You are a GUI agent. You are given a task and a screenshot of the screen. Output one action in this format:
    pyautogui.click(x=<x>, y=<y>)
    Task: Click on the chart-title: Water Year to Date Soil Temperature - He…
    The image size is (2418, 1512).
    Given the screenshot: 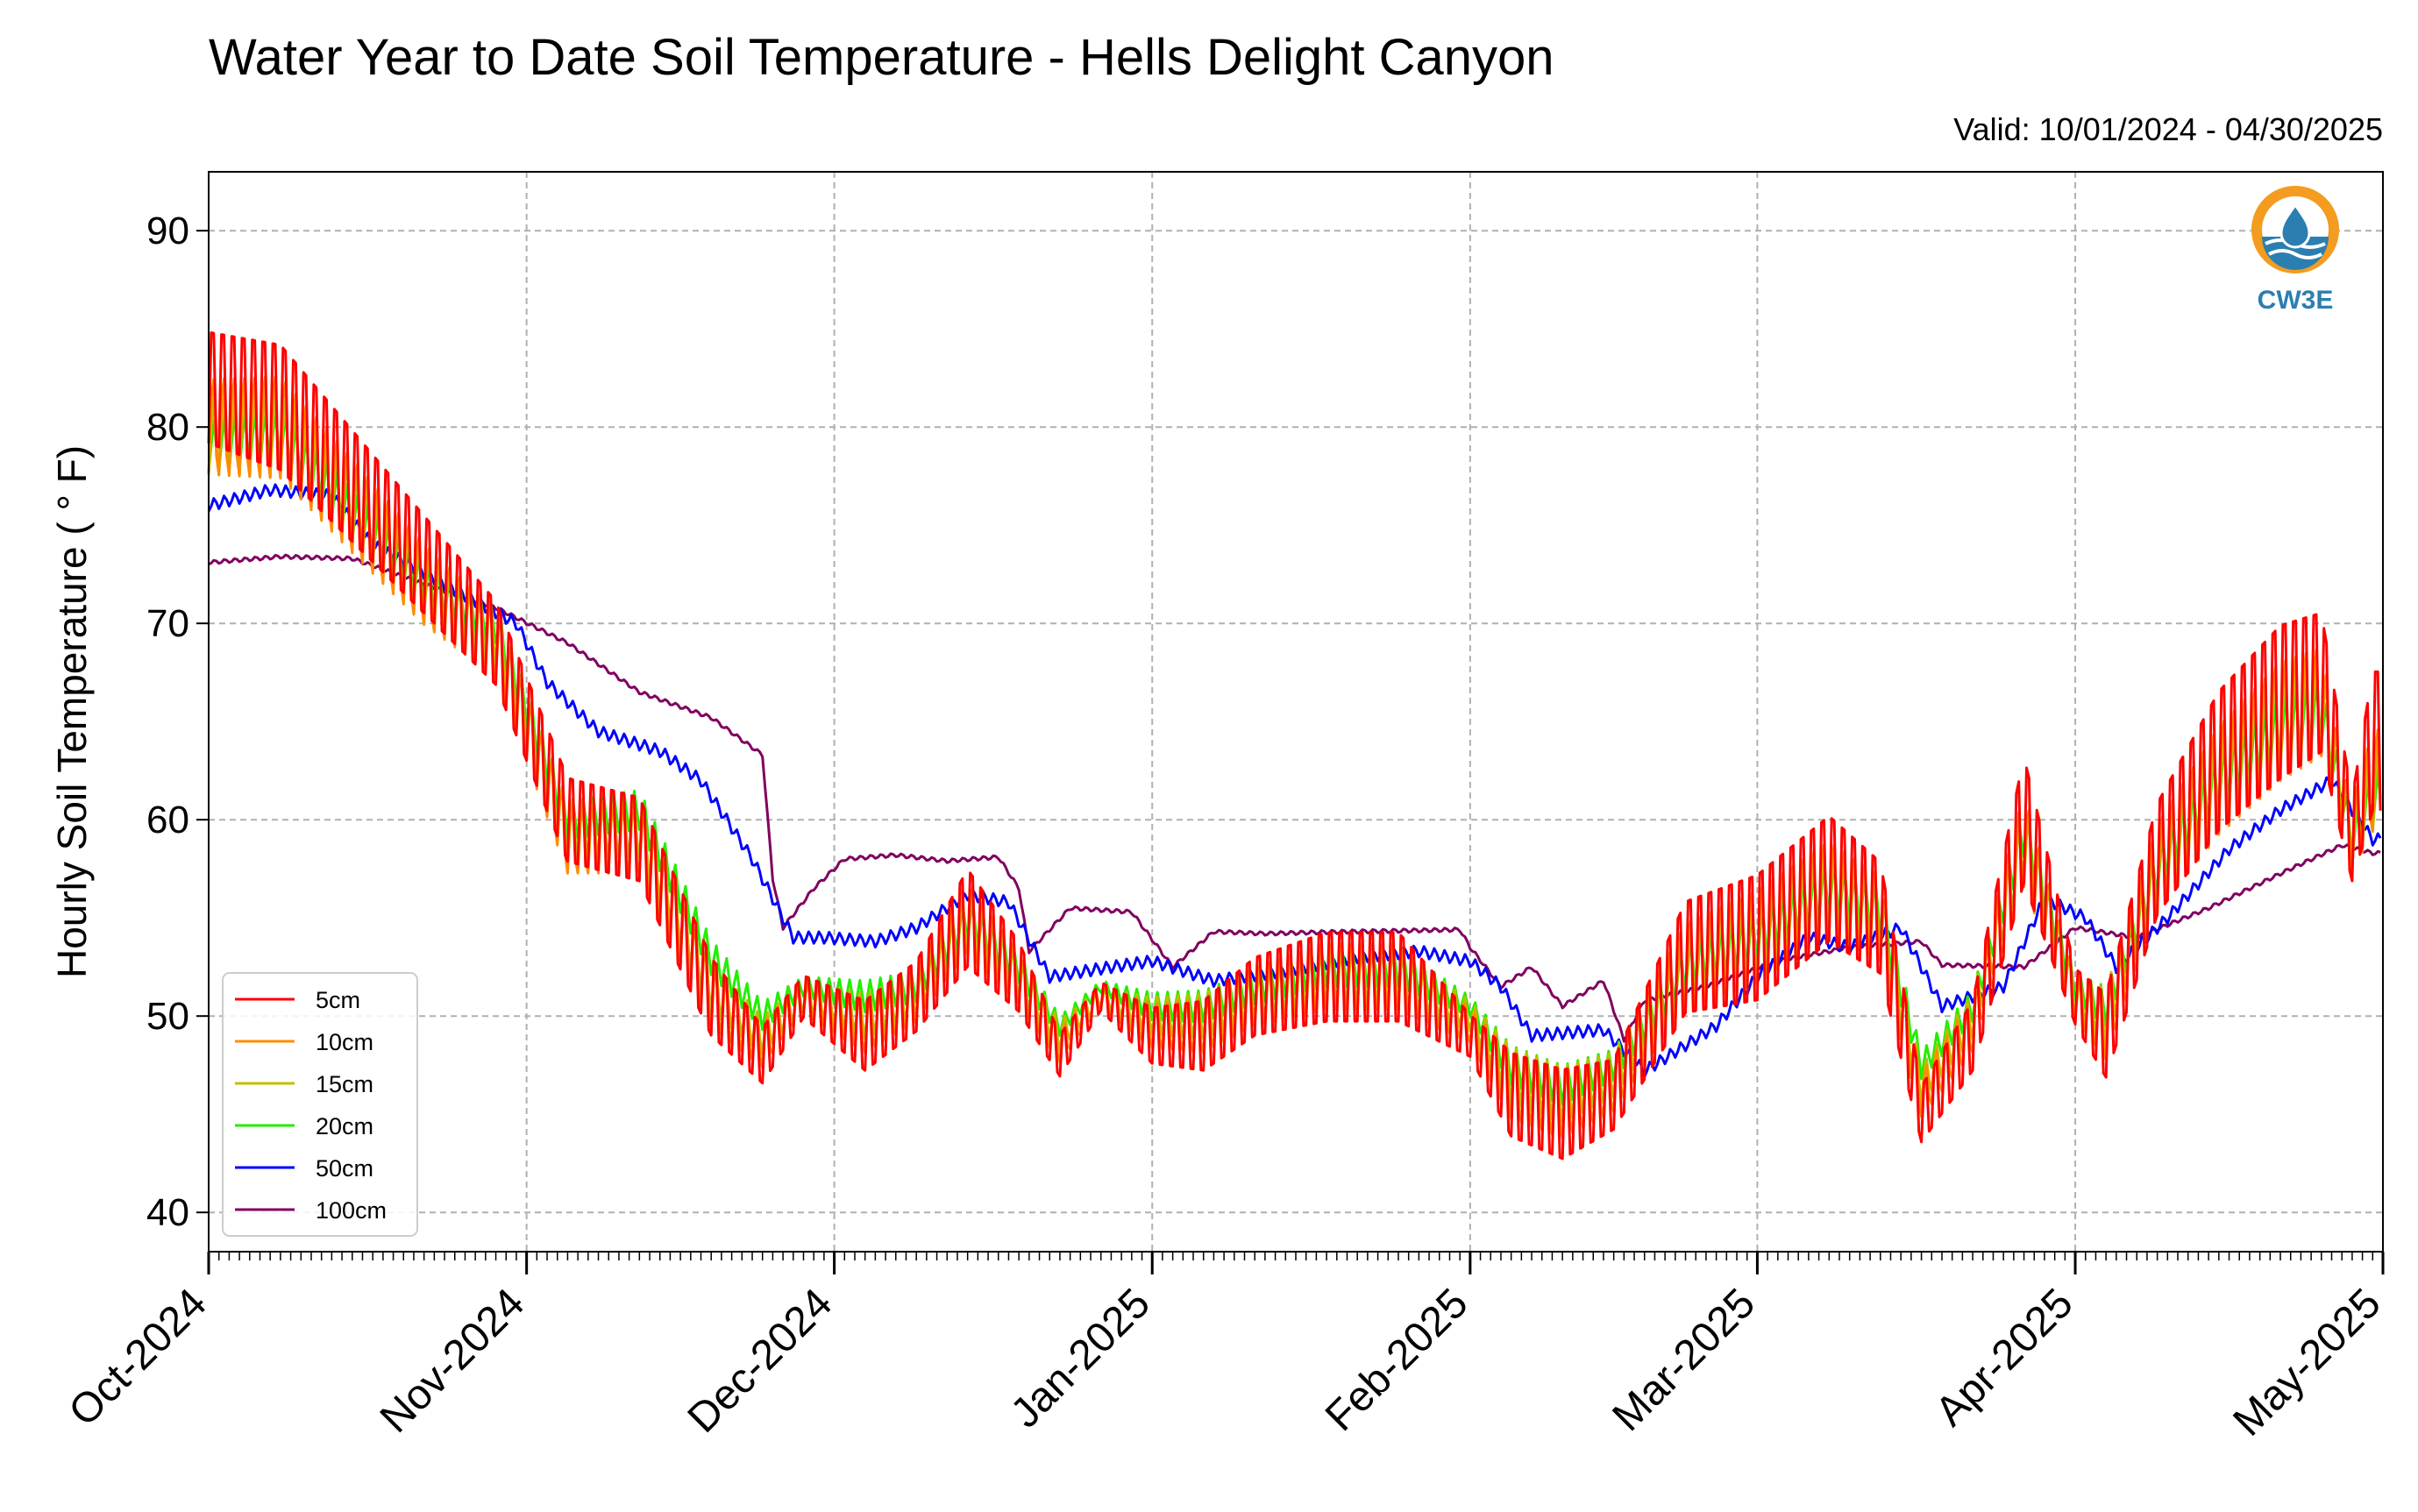 What is the action you would take?
    pyautogui.click(x=881, y=57)
    